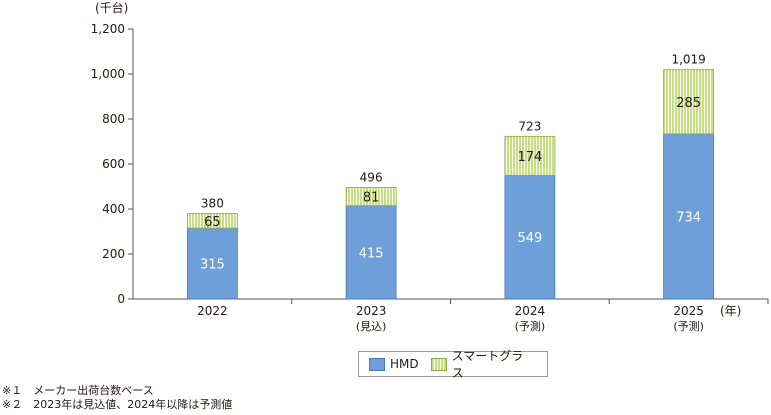 This screenshot has width=771, height=415. I want to click on legend-swatch-smartglass, so click(438, 364).